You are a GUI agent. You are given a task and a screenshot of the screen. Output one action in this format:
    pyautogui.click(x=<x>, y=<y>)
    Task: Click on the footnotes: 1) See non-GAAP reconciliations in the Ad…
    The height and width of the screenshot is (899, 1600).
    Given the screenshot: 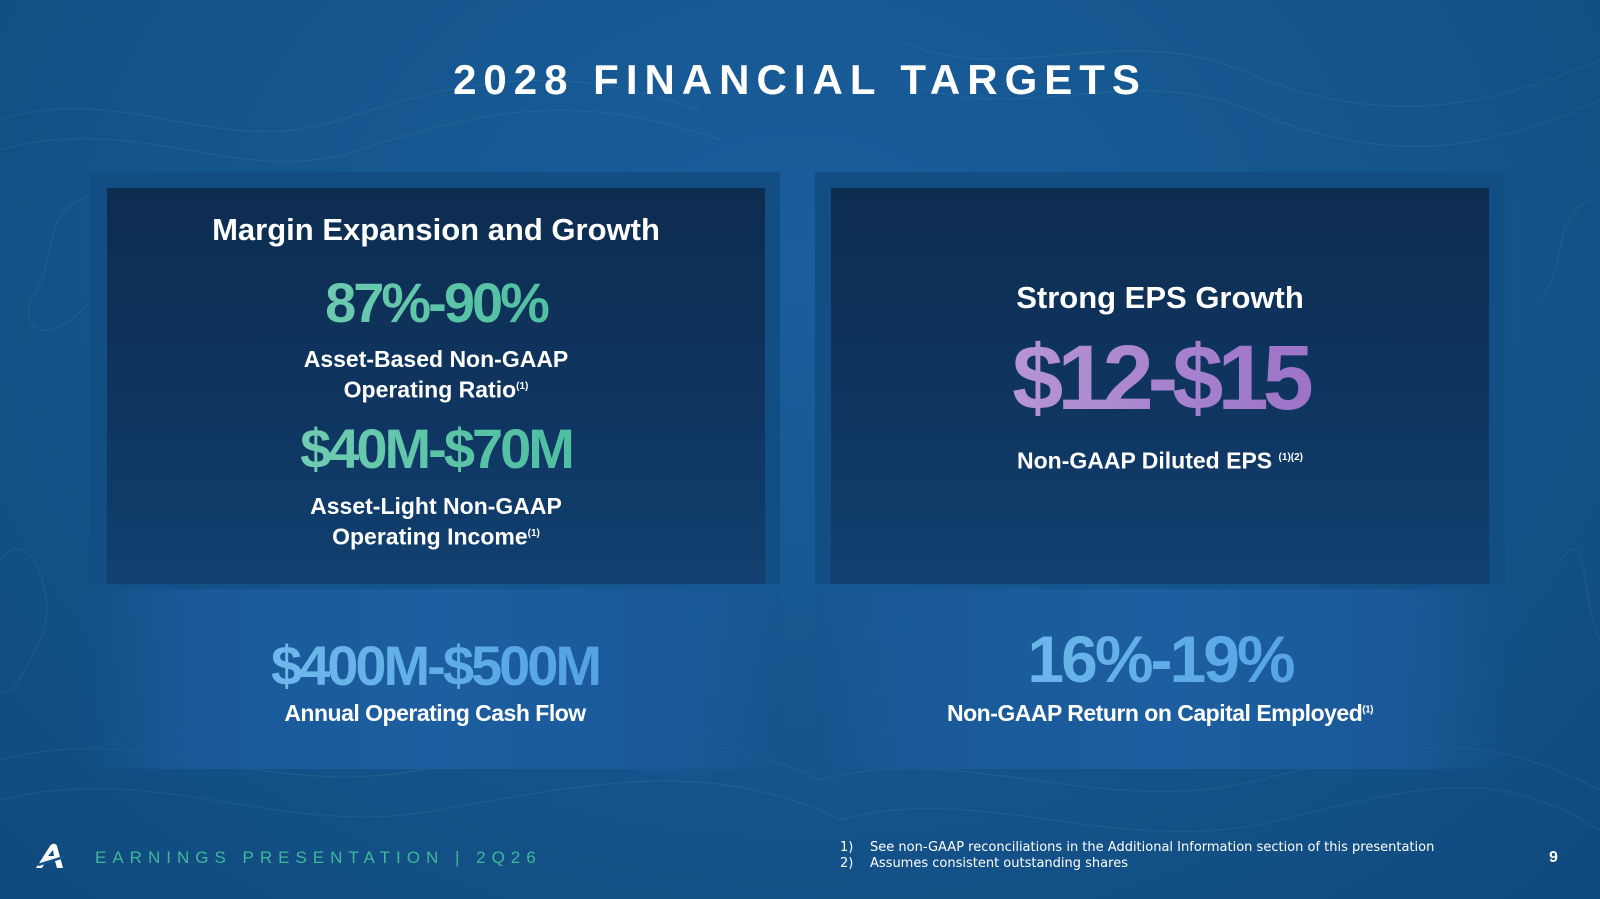 What is the action you would take?
    pyautogui.click(x=1137, y=856)
    